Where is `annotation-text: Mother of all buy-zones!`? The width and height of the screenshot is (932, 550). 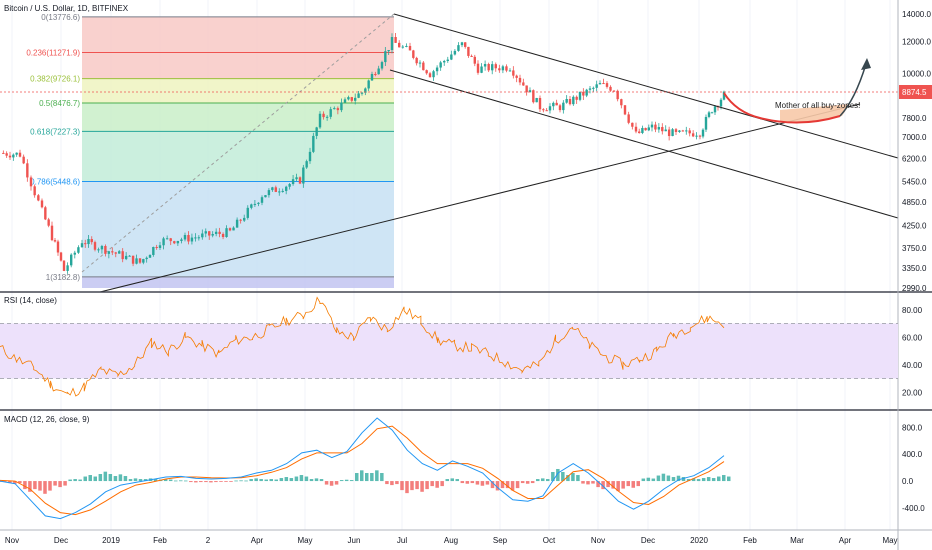
annotation-text: Mother of all buy-zones! is located at coordinates (817, 105).